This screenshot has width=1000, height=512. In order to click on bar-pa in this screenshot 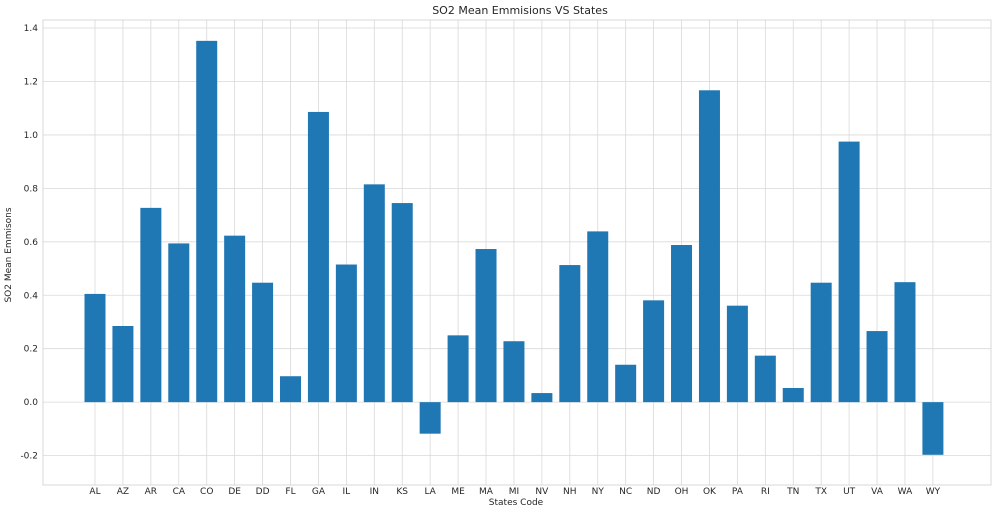, I will do `click(737, 354)`.